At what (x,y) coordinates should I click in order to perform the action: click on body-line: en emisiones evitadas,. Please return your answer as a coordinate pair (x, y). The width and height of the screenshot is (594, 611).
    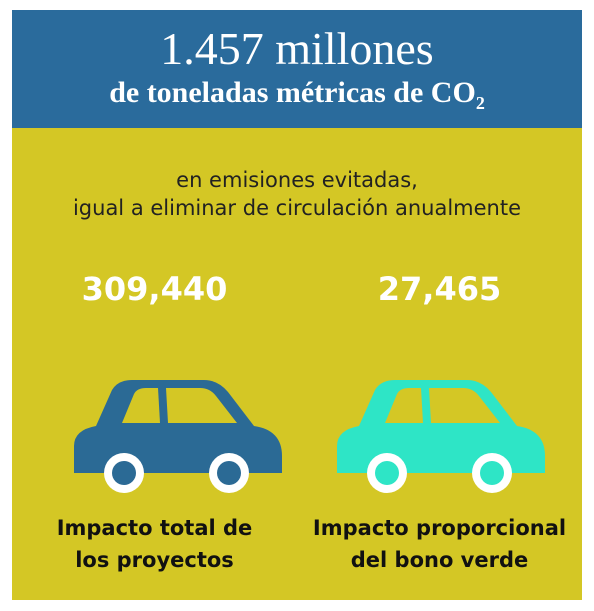
    Looking at the image, I should click on (297, 180).